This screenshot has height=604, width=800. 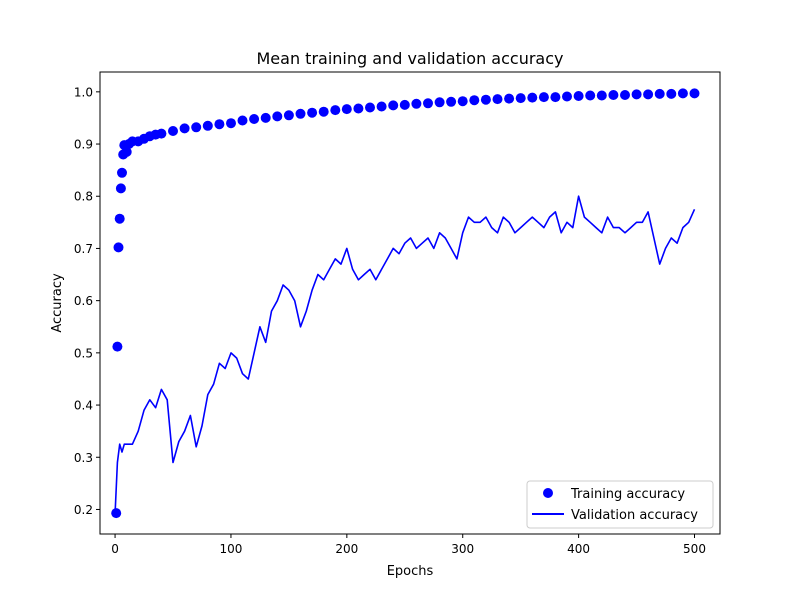 I want to click on legend-training-marker, so click(x=548, y=493).